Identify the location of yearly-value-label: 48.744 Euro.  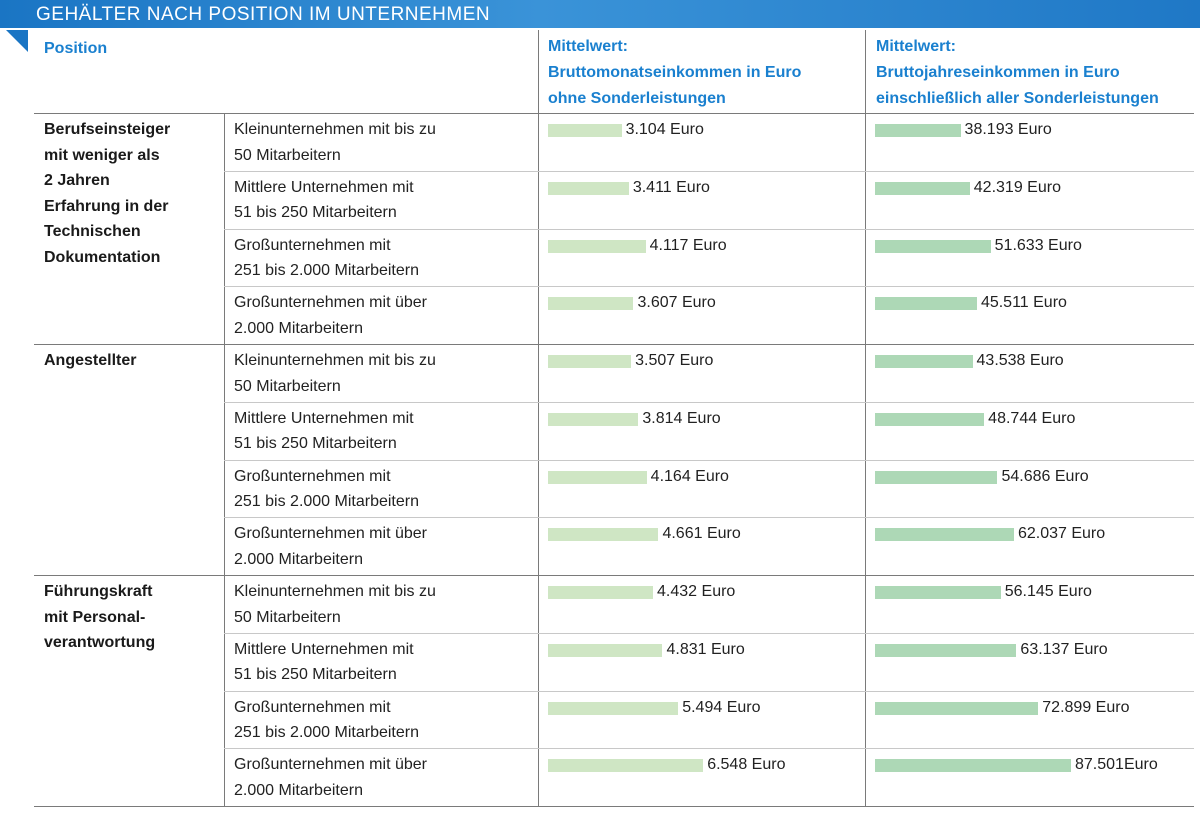
(1032, 418).